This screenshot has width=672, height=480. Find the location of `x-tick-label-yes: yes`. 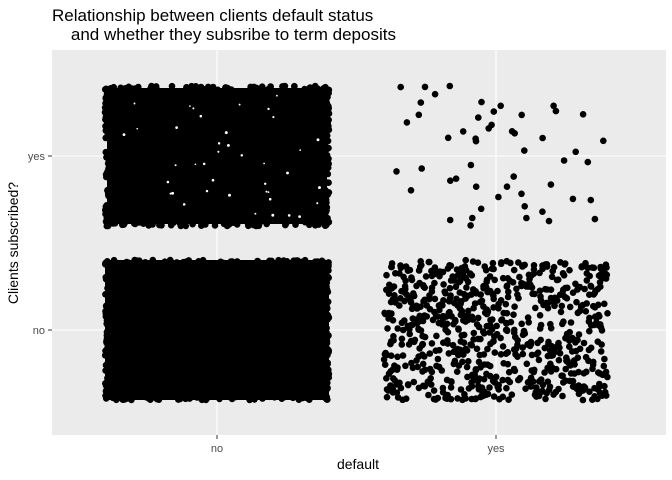

x-tick-label-yes: yes is located at coordinates (496, 449).